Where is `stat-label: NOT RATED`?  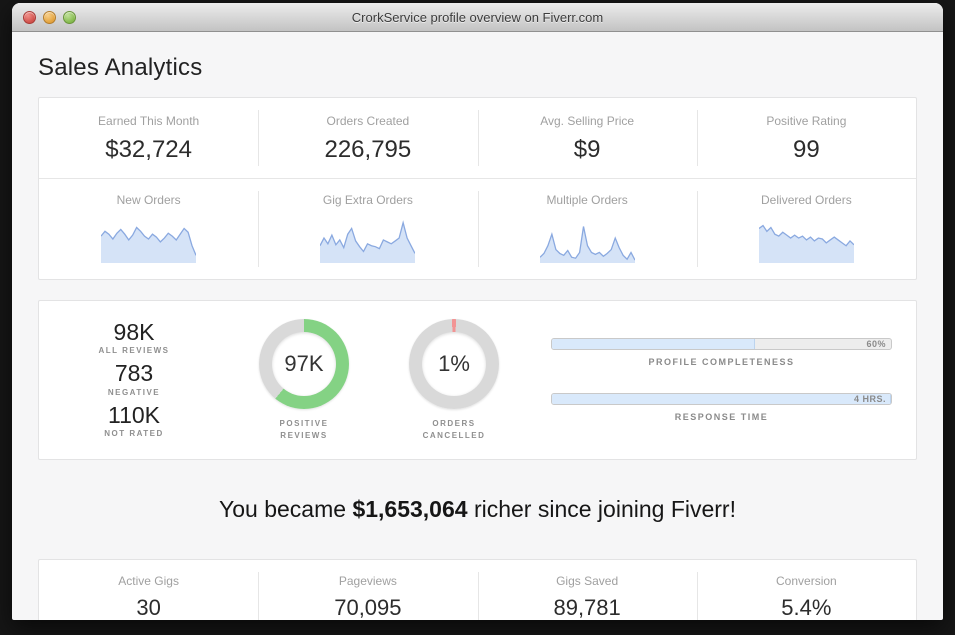 stat-label: NOT RATED is located at coordinates (134, 433).